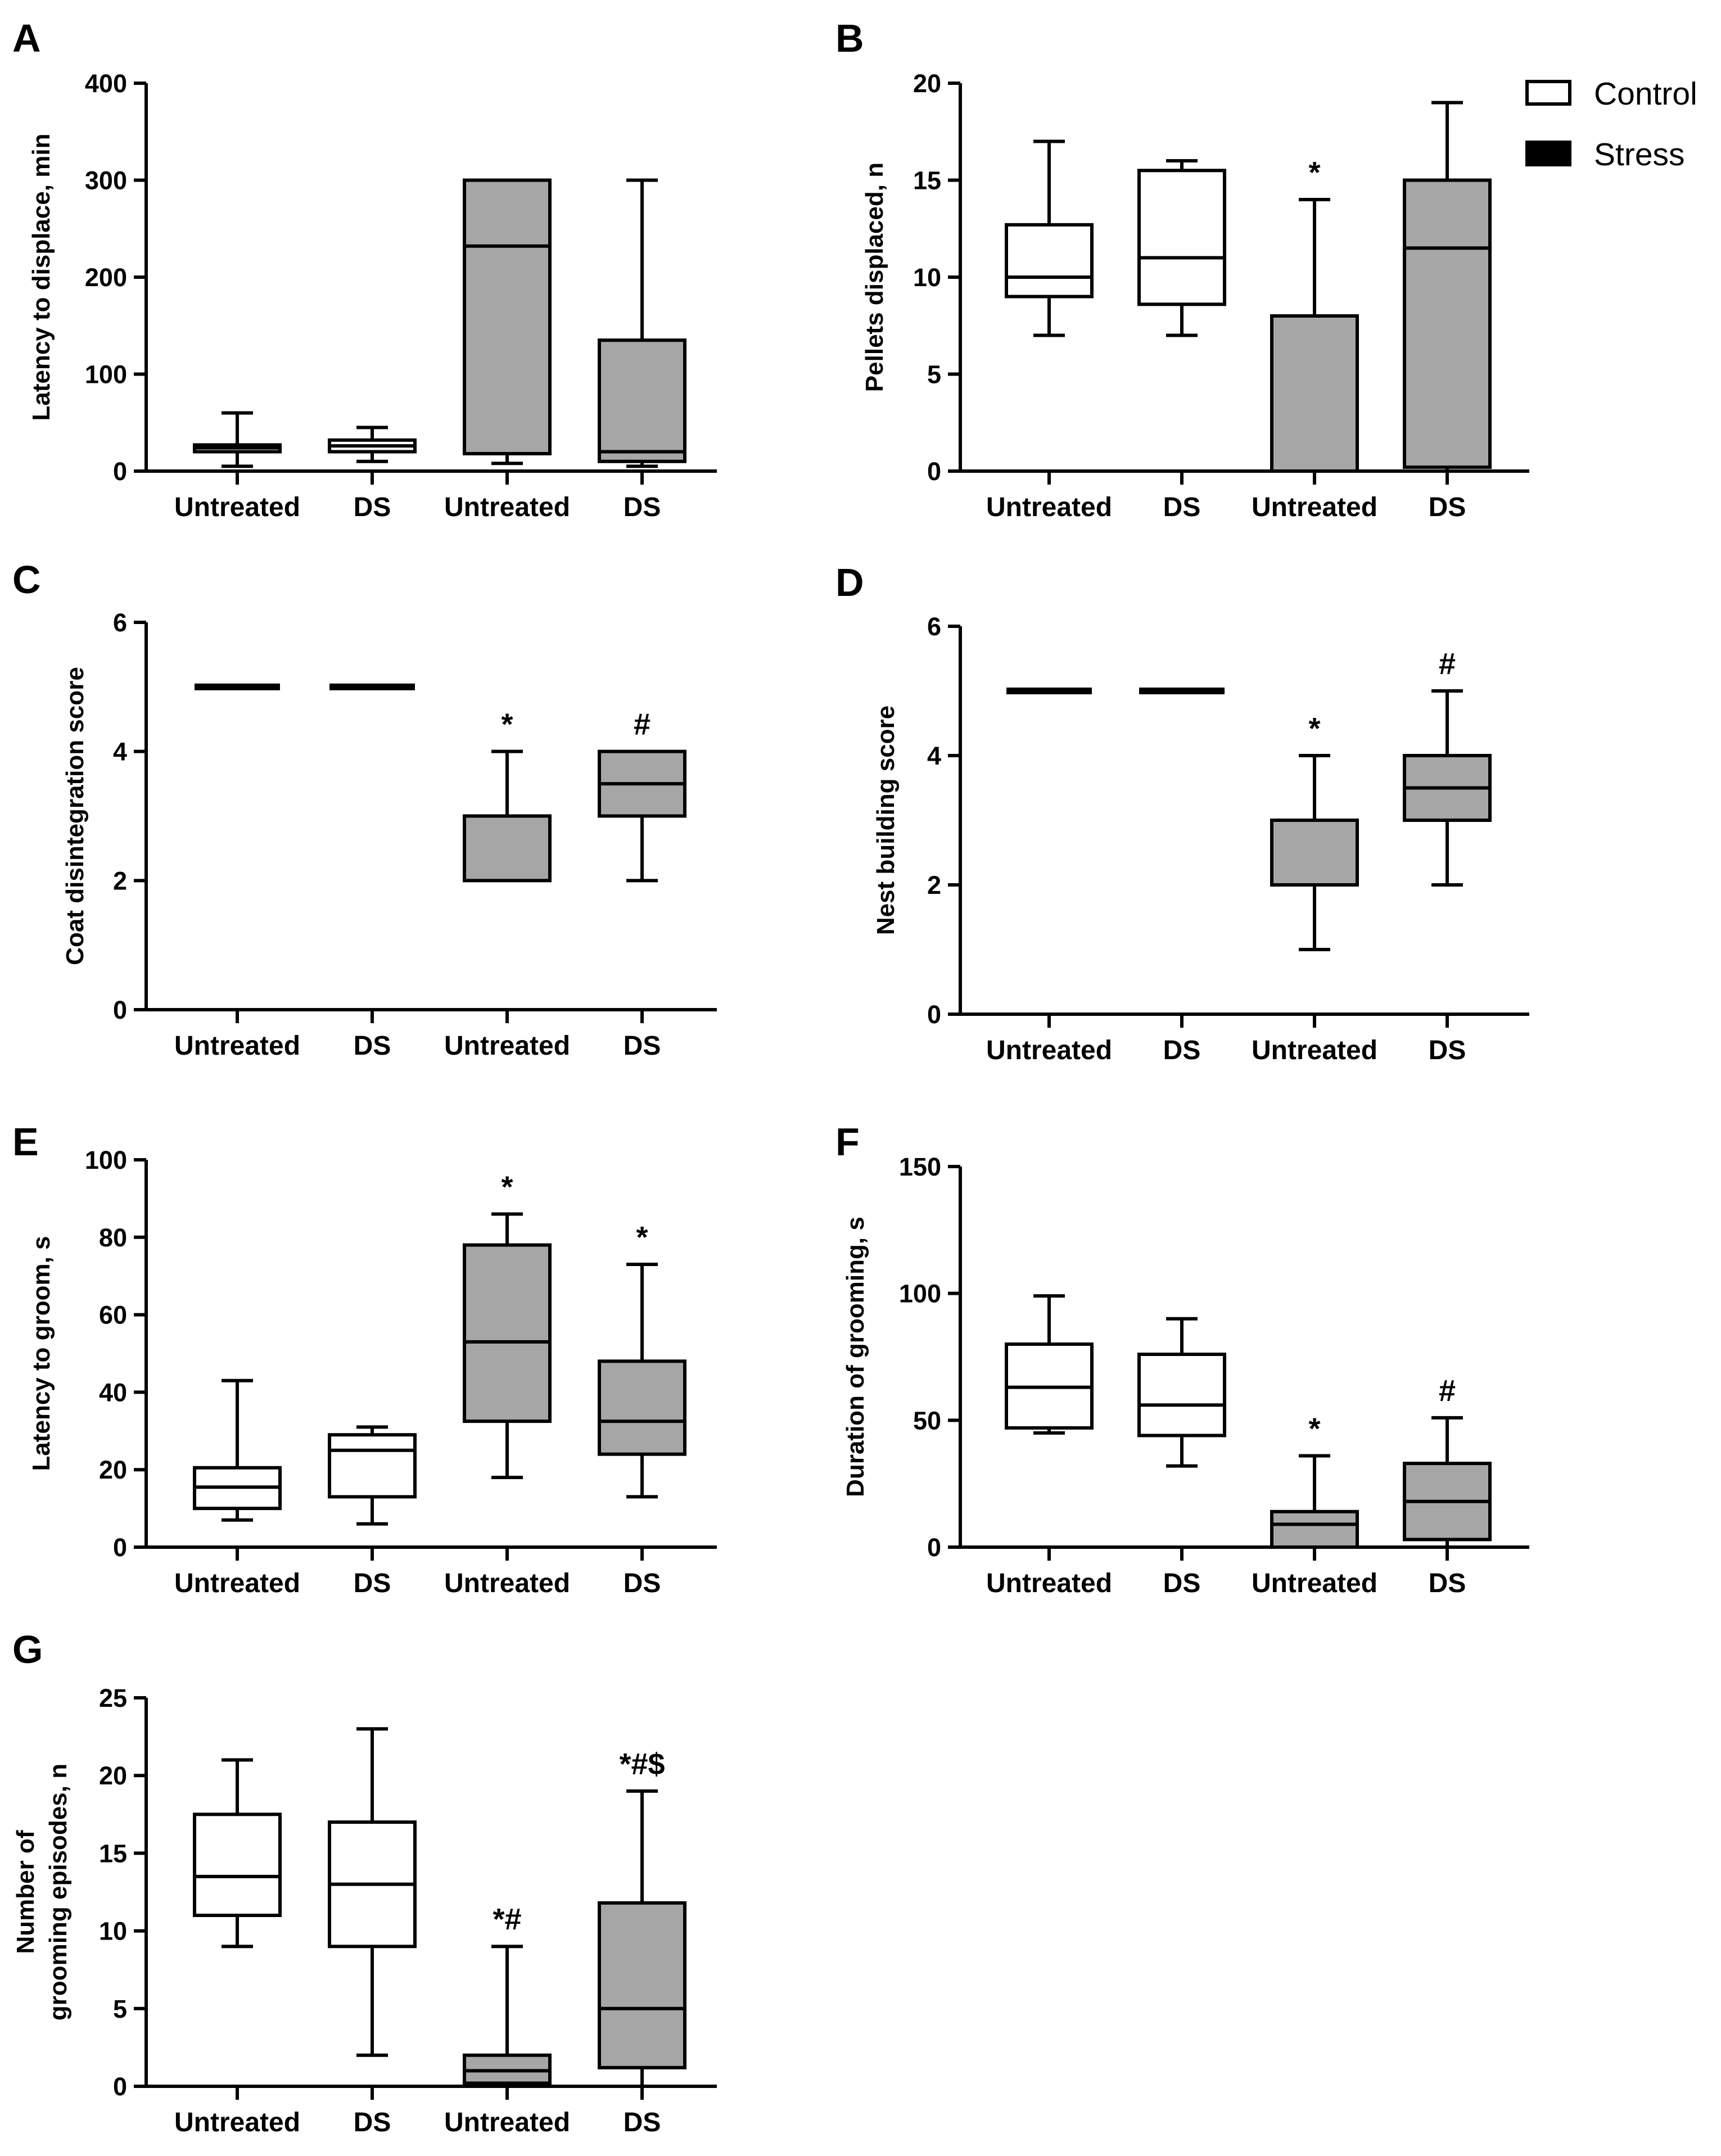 This screenshot has width=1721, height=2156. I want to click on y-tick-label: 300, so click(106, 181).